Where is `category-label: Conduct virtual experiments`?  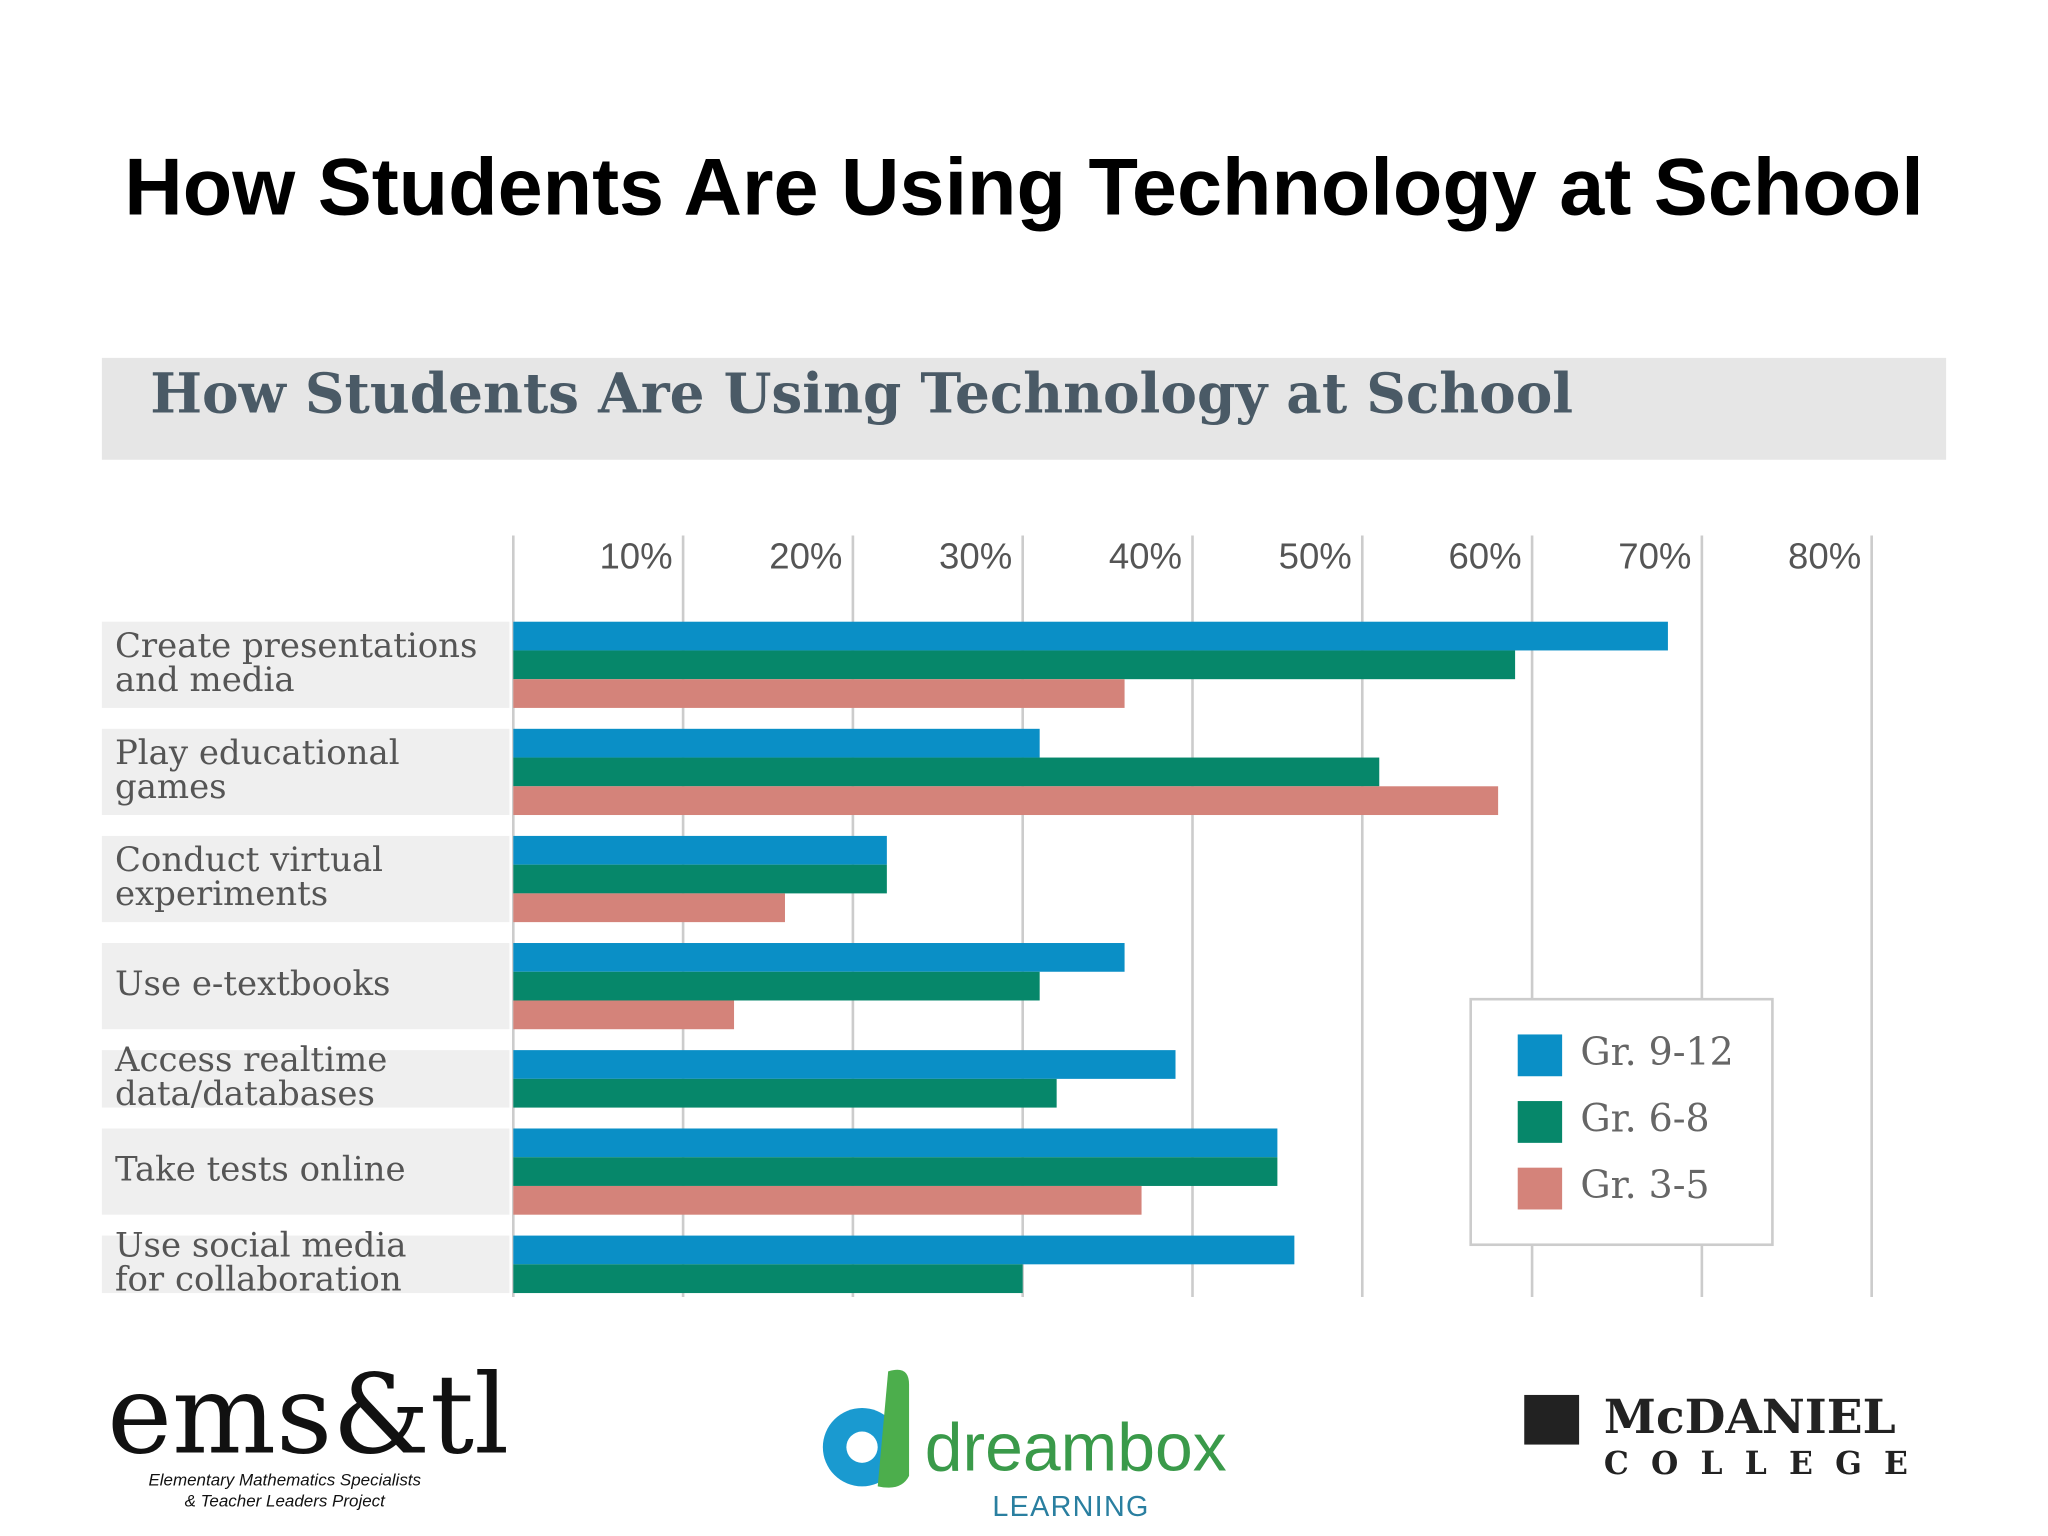 category-label: Conduct virtual experiments is located at coordinates (249, 877).